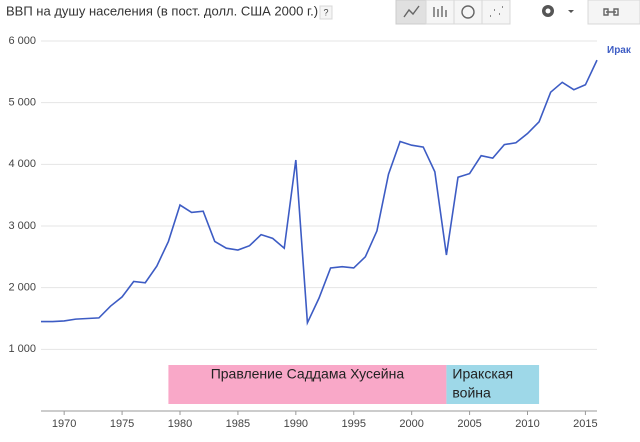 The image size is (640, 442). What do you see at coordinates (22, 226) in the screenshot?
I see `y-tick-label: 3 000` at bounding box center [22, 226].